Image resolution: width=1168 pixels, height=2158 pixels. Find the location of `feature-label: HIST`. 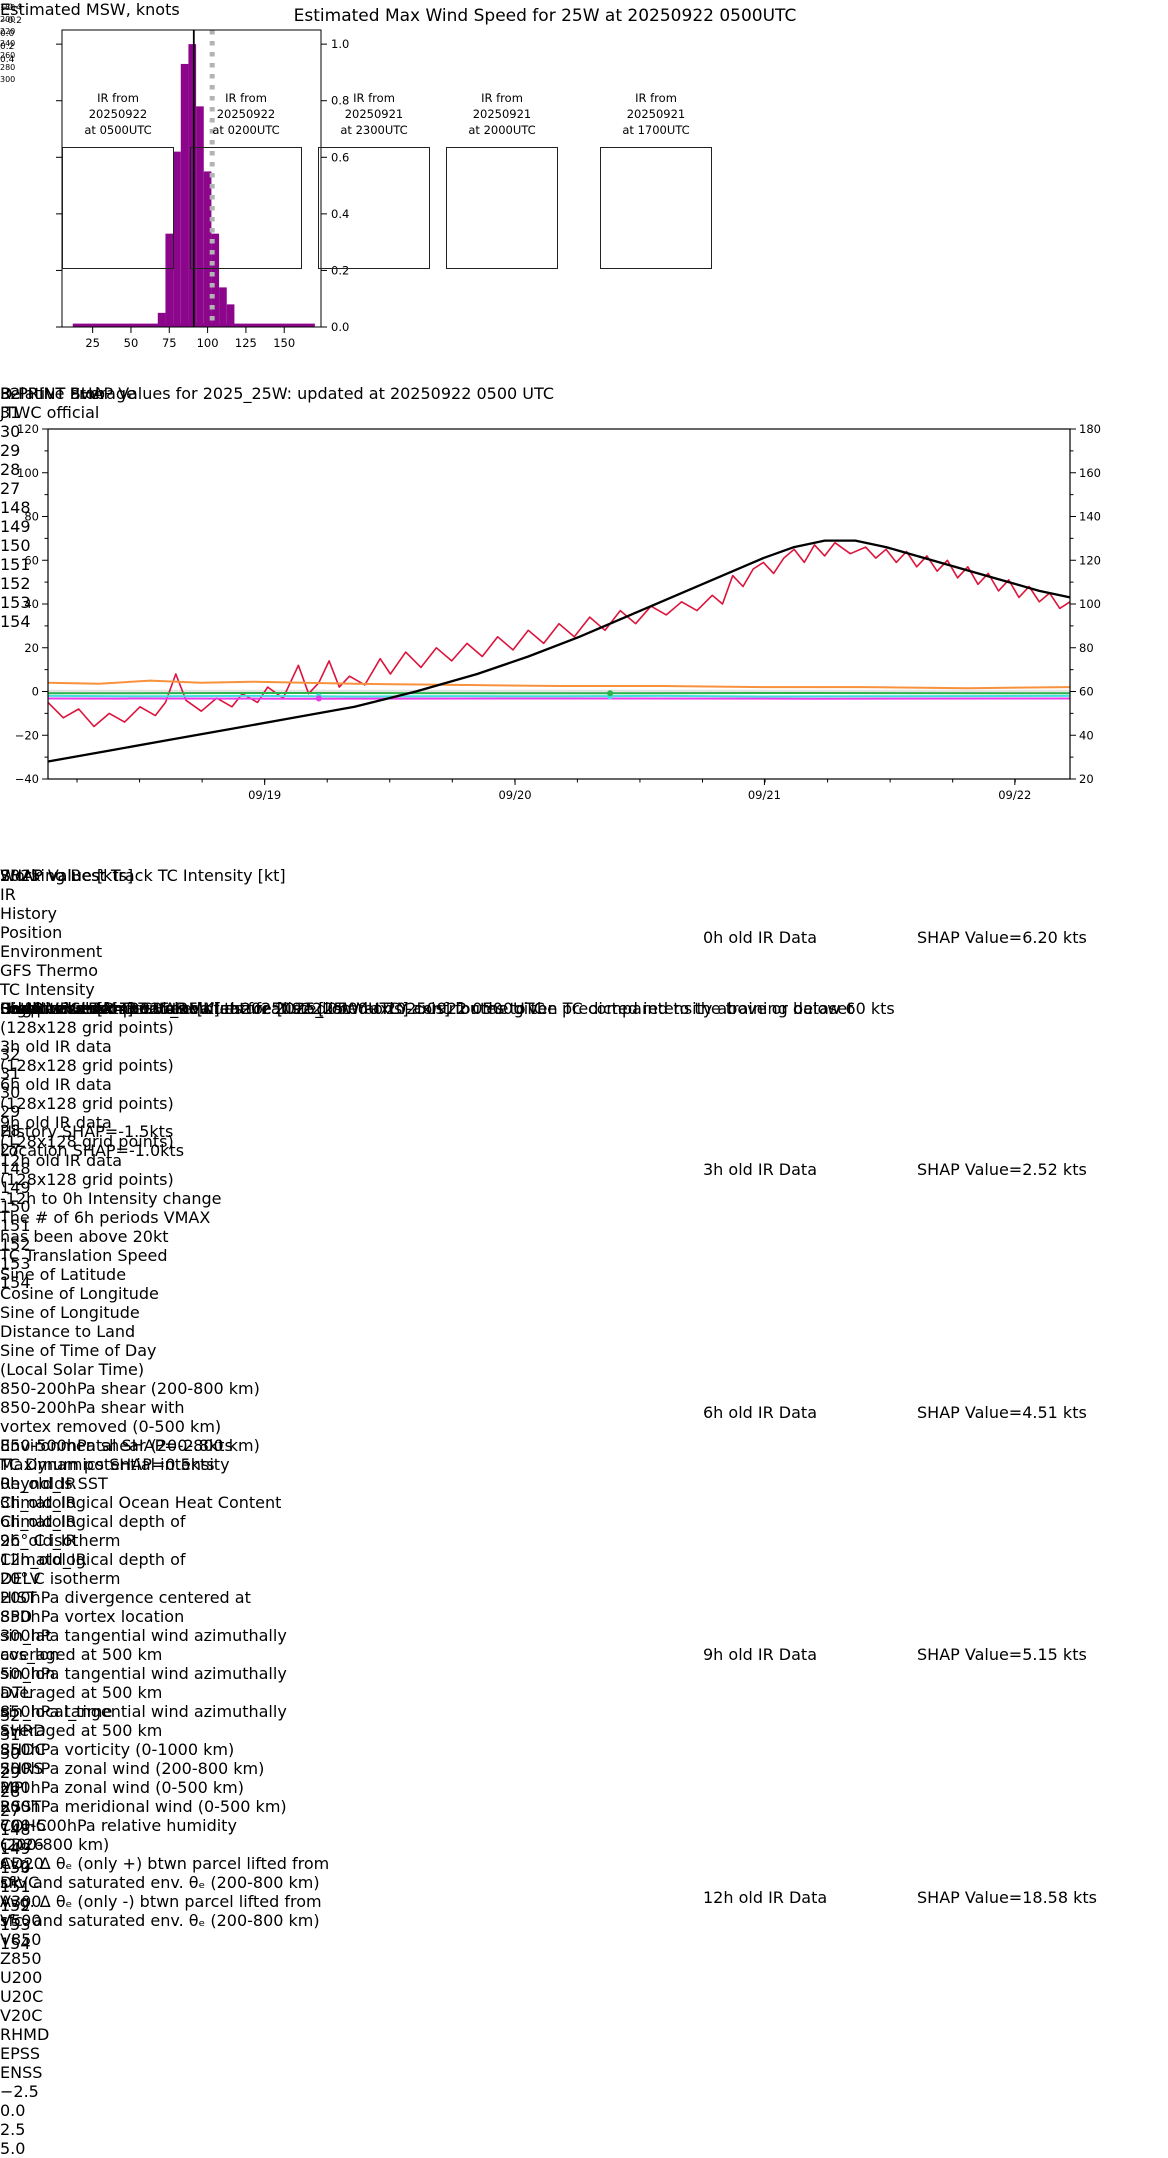

feature-label: HIST is located at coordinates (18, 1598).